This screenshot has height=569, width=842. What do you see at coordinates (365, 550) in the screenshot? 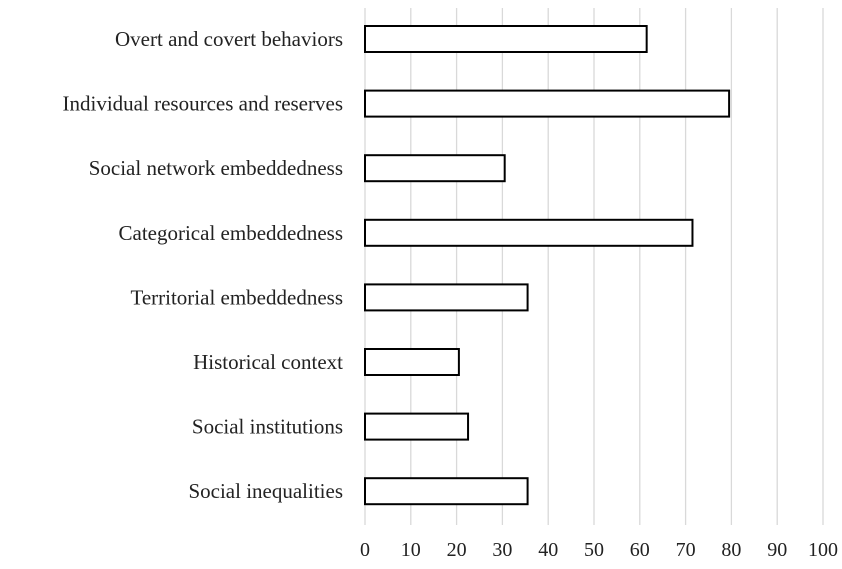
I see `x-tick-label: 0` at bounding box center [365, 550].